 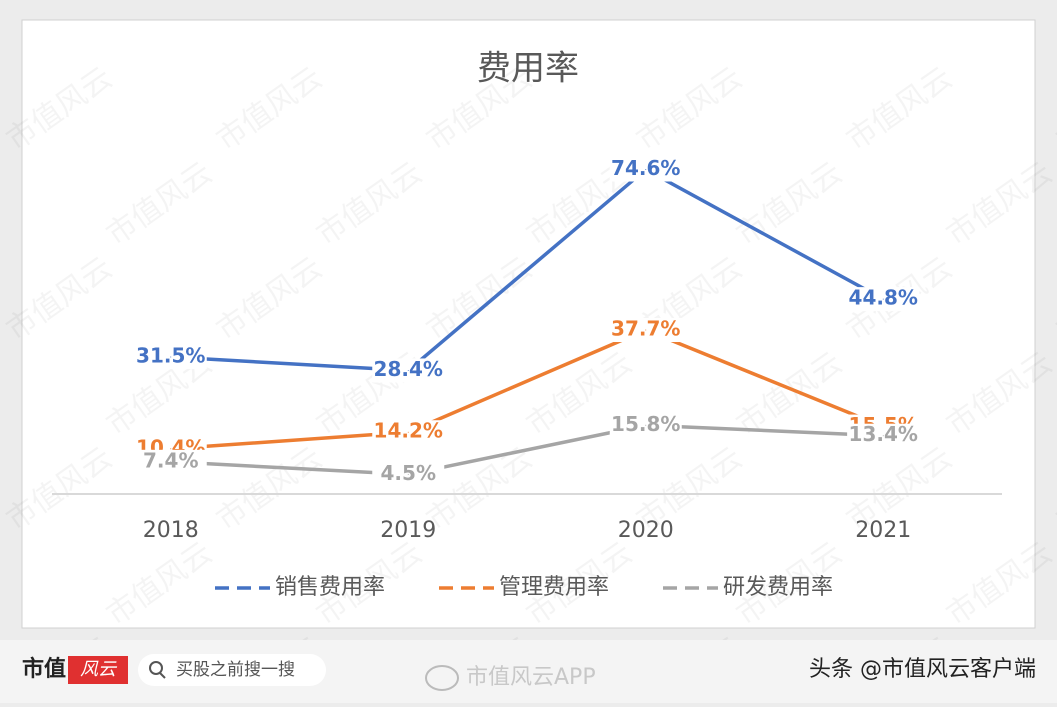 I want to click on x-tick-label: 2021, so click(x=883, y=530).